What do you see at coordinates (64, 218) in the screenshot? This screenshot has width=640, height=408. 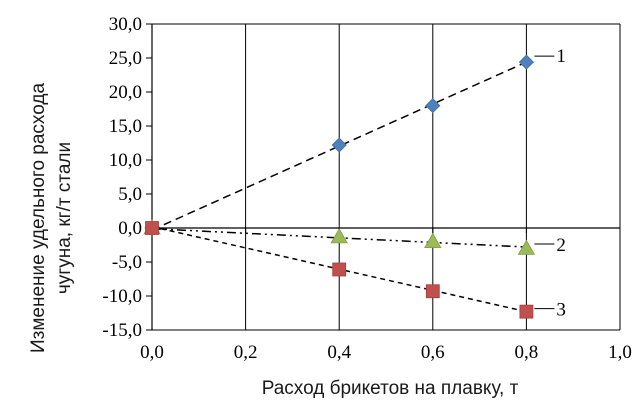 I see `y-axis-title-line-2: чугуна, кг/т стали` at bounding box center [64, 218].